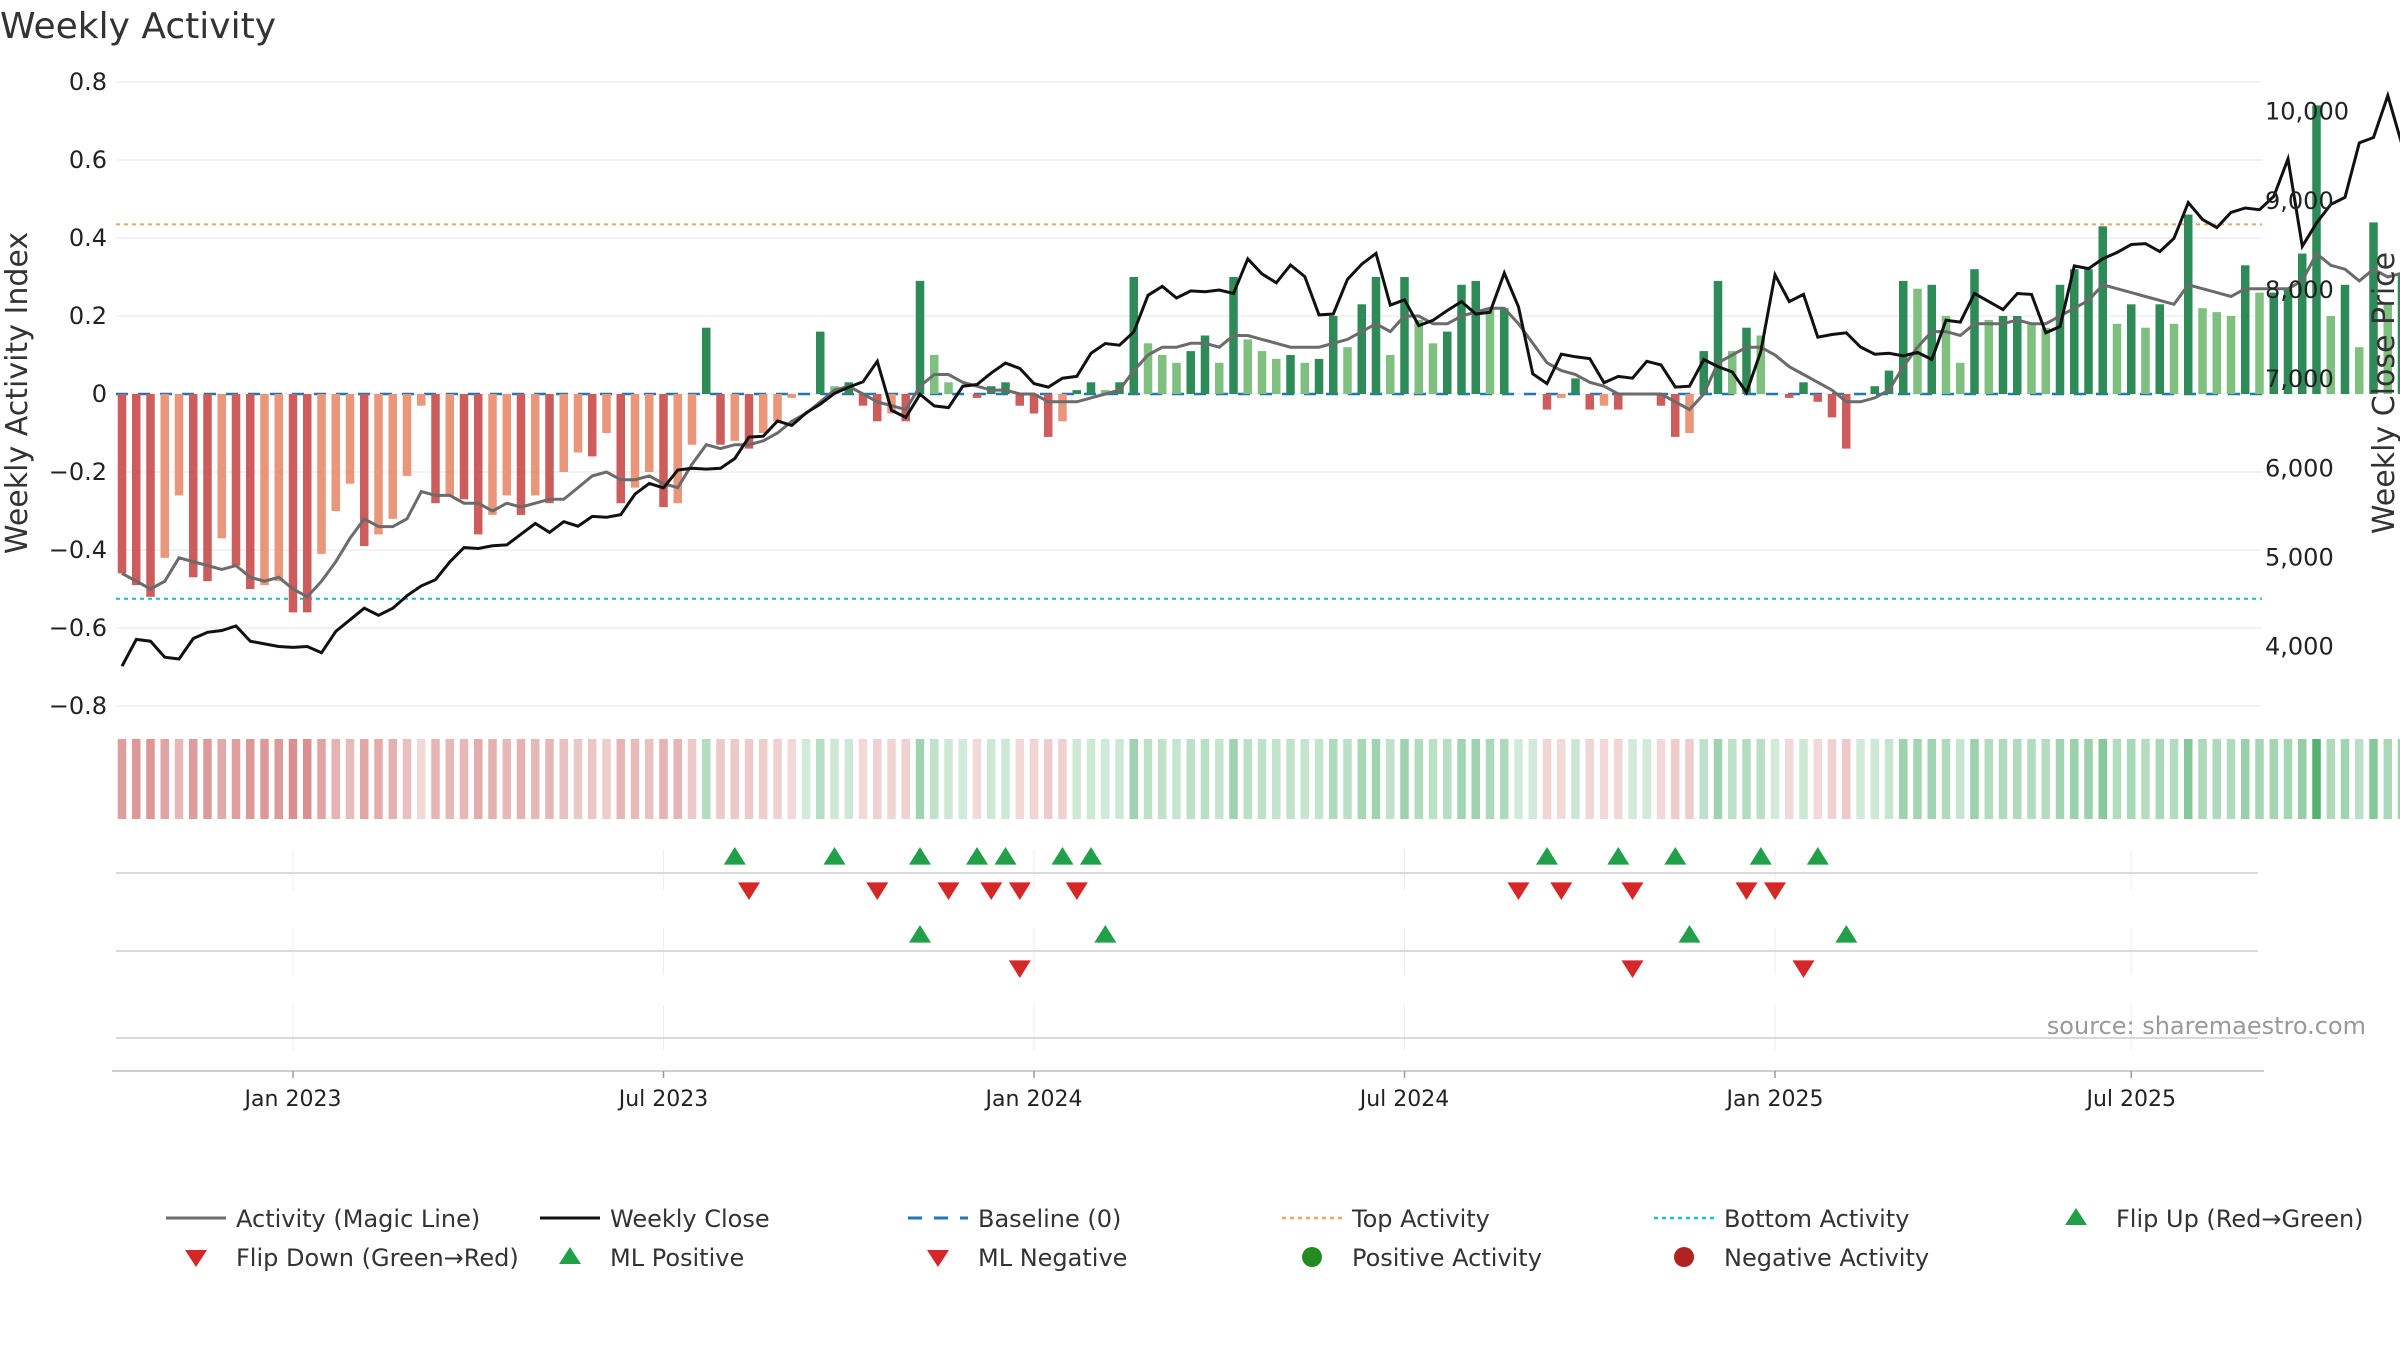  Describe the element at coordinates (78, 550) in the screenshot. I see `y-left-tick-label: −0.4` at that location.